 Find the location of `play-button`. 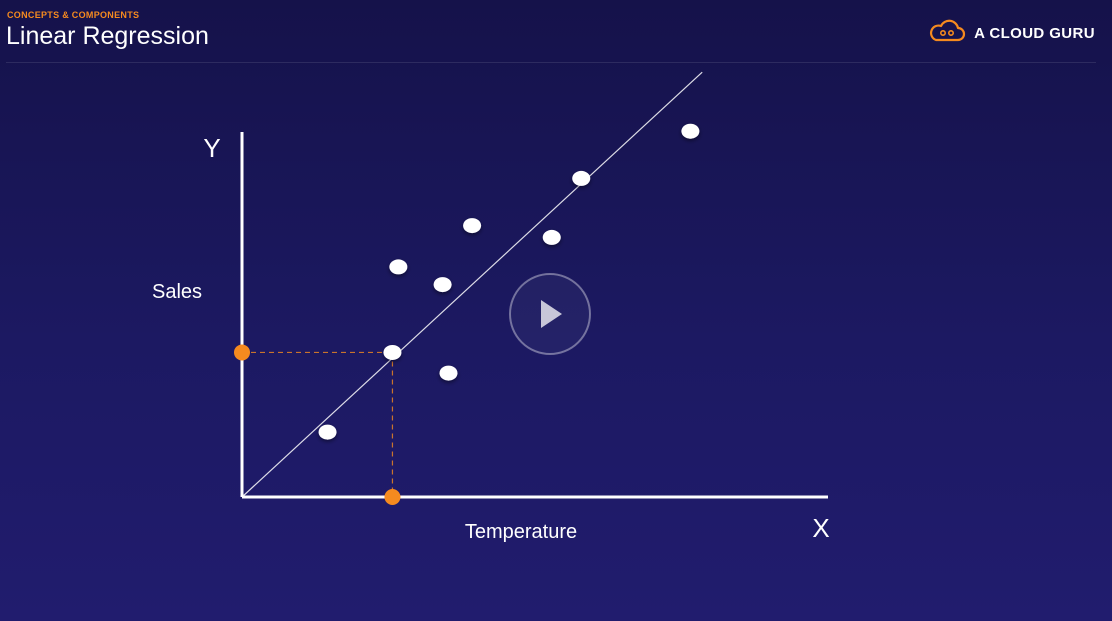

play-button is located at coordinates (550, 314).